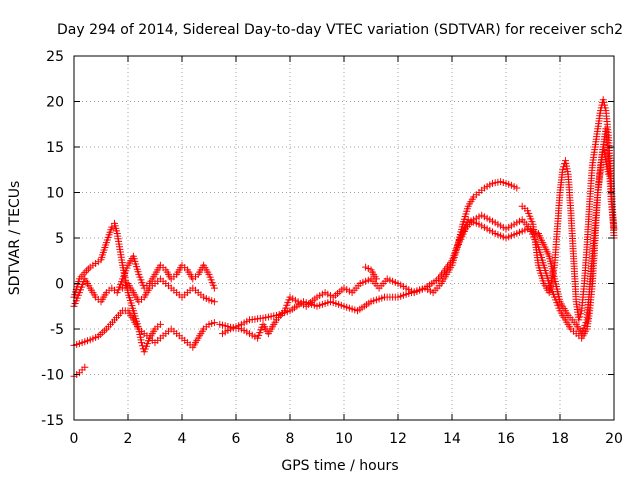  Describe the element at coordinates (15, 238) in the screenshot. I see `y-axis-label: SDTVAR / TECUs` at that location.